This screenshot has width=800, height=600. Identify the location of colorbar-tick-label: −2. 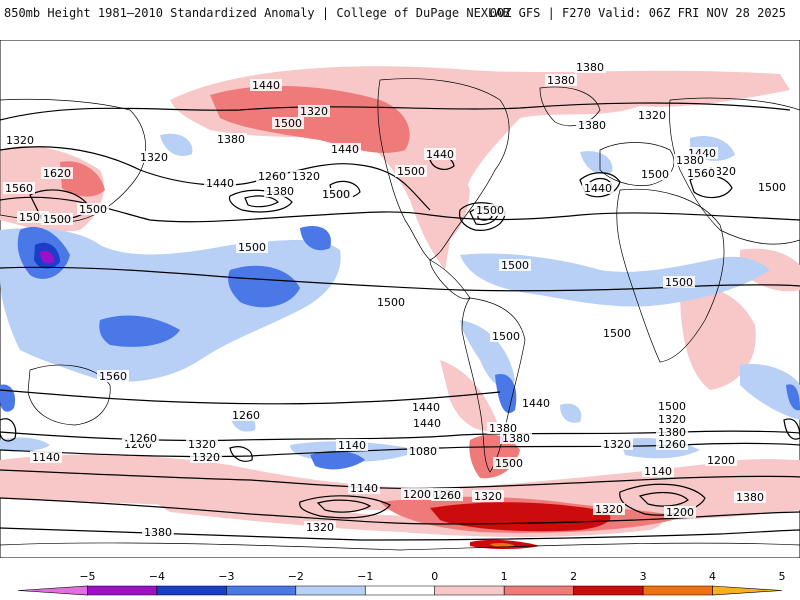
(296, 576).